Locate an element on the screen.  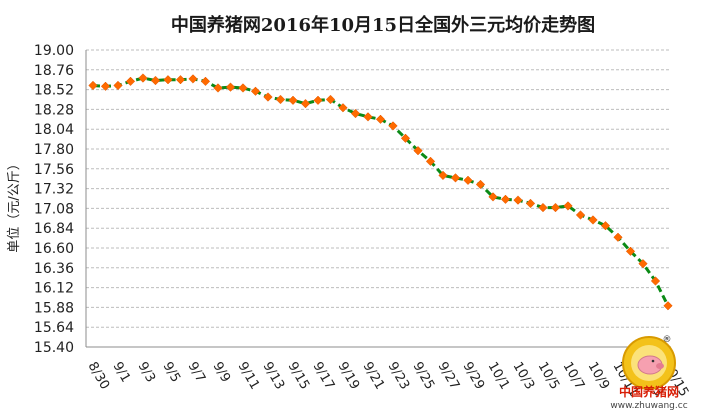
y-tick-label: 18.04 is located at coordinates (54, 130).